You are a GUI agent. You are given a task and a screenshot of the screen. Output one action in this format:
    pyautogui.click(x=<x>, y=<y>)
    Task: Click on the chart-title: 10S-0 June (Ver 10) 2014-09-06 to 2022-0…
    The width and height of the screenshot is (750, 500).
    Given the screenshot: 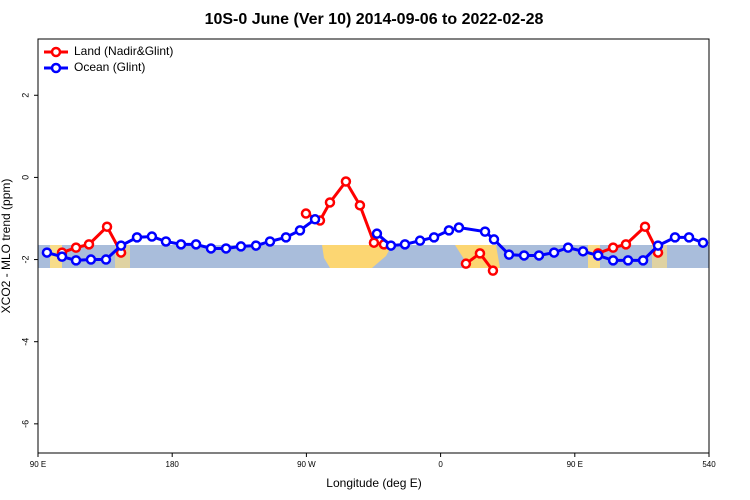 What is the action you would take?
    pyautogui.click(x=374, y=19)
    